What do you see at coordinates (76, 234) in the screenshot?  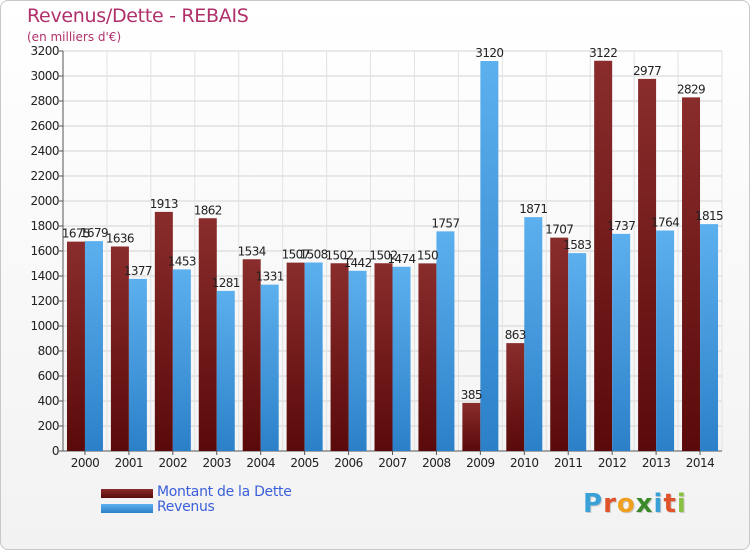 I see `value-label: 1675` at bounding box center [76, 234].